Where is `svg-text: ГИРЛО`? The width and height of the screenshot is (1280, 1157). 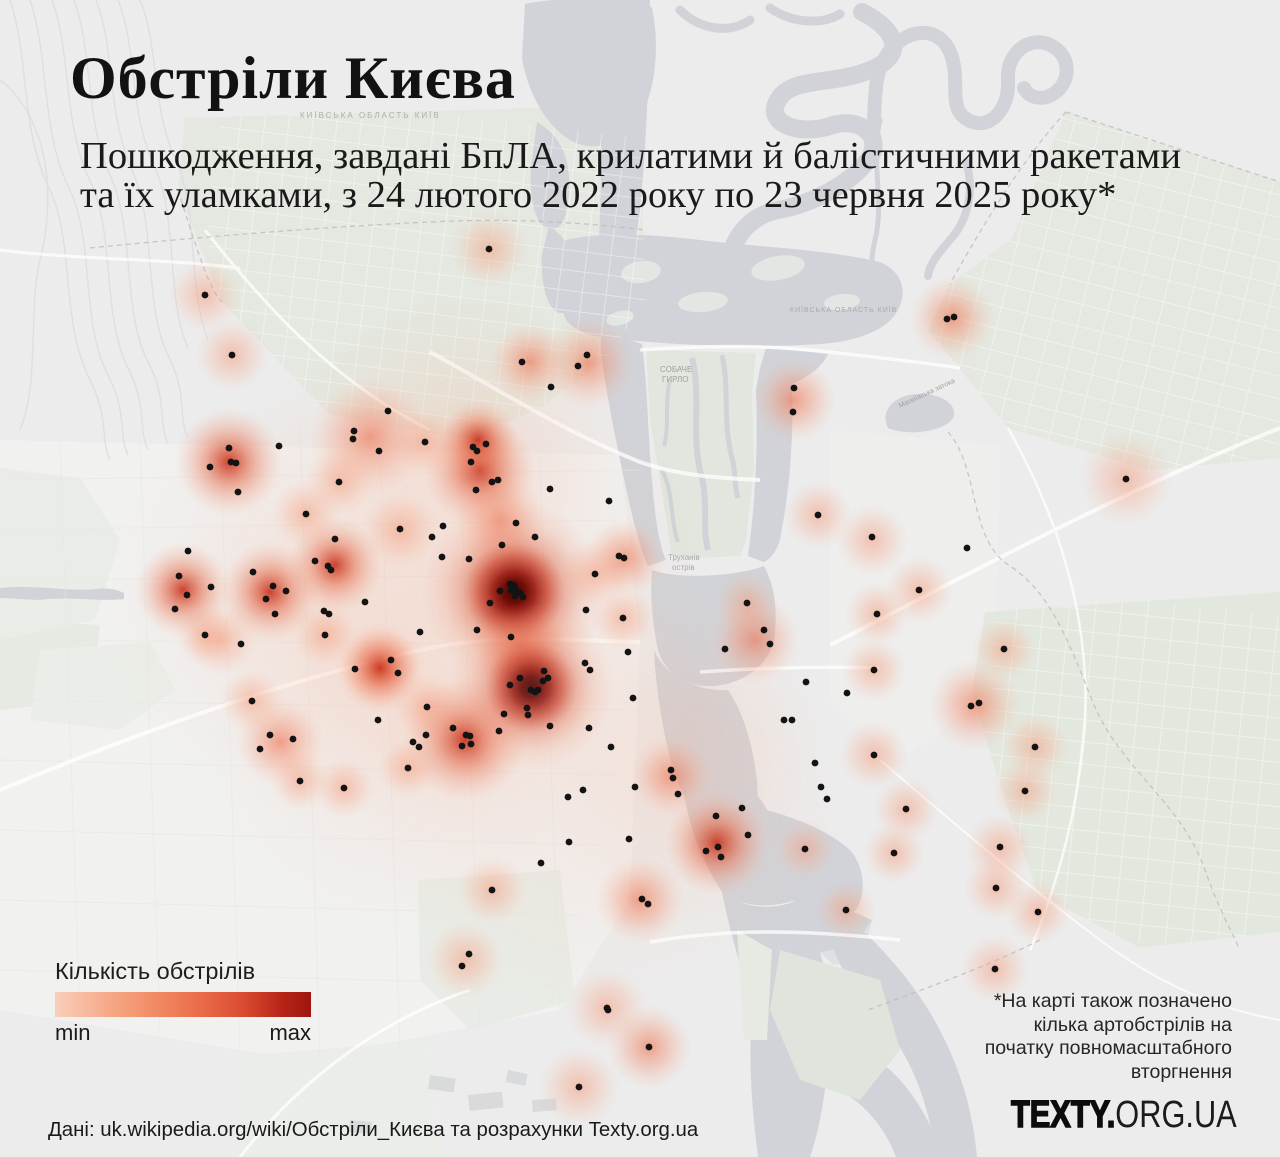
svg-text: ГИРЛО is located at coordinates (675, 379).